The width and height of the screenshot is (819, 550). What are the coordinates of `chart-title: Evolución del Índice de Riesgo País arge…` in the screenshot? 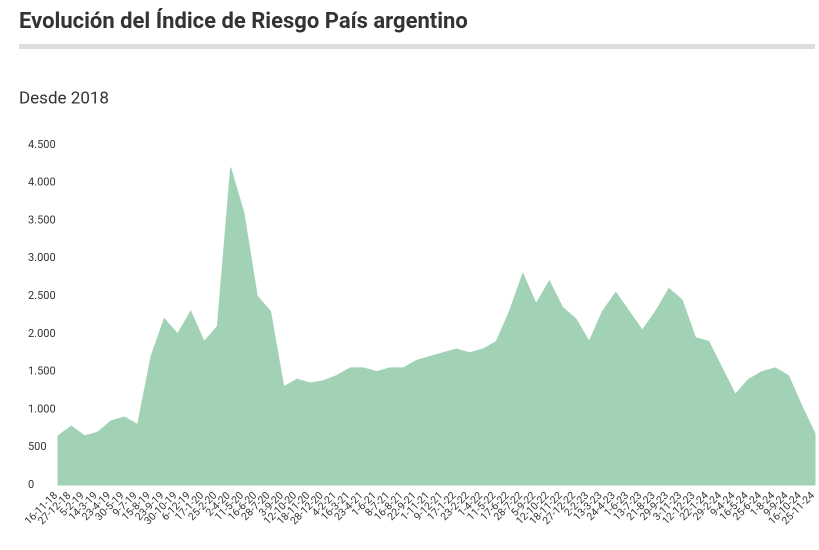 It's located at (243, 21).